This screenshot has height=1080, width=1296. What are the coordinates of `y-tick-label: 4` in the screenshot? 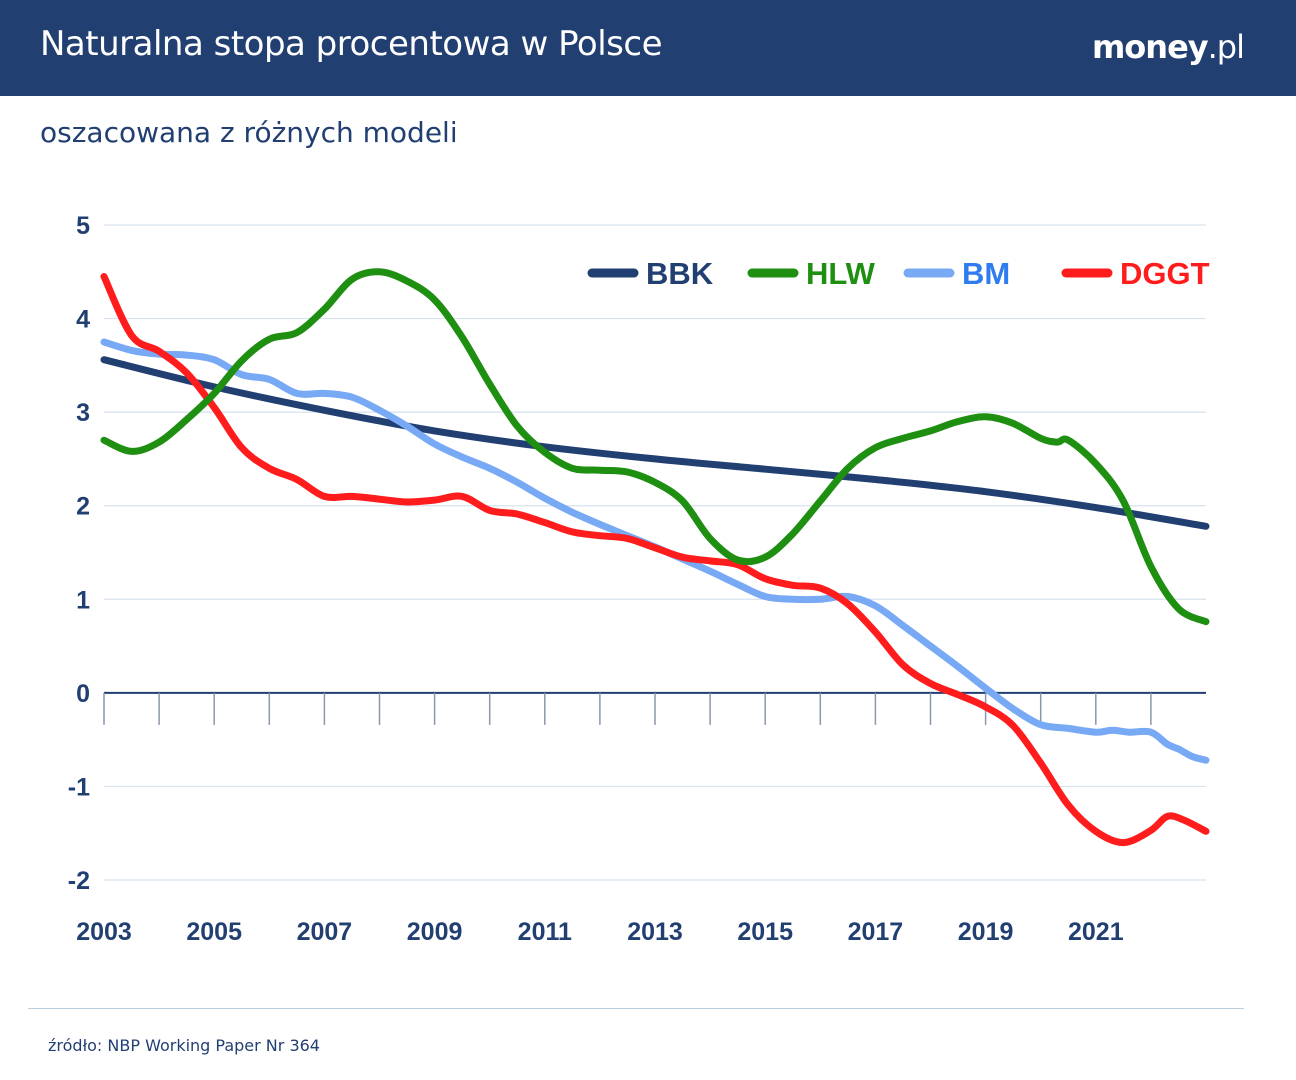 It's located at (83, 320).